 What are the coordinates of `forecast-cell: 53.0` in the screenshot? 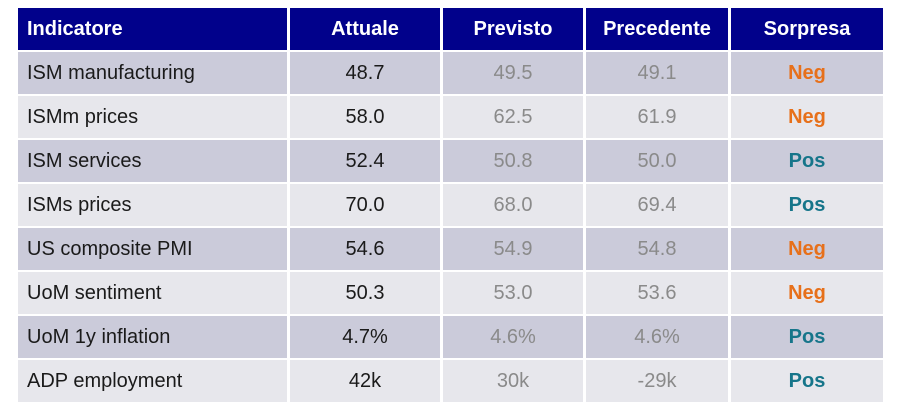 It's located at (514, 294).